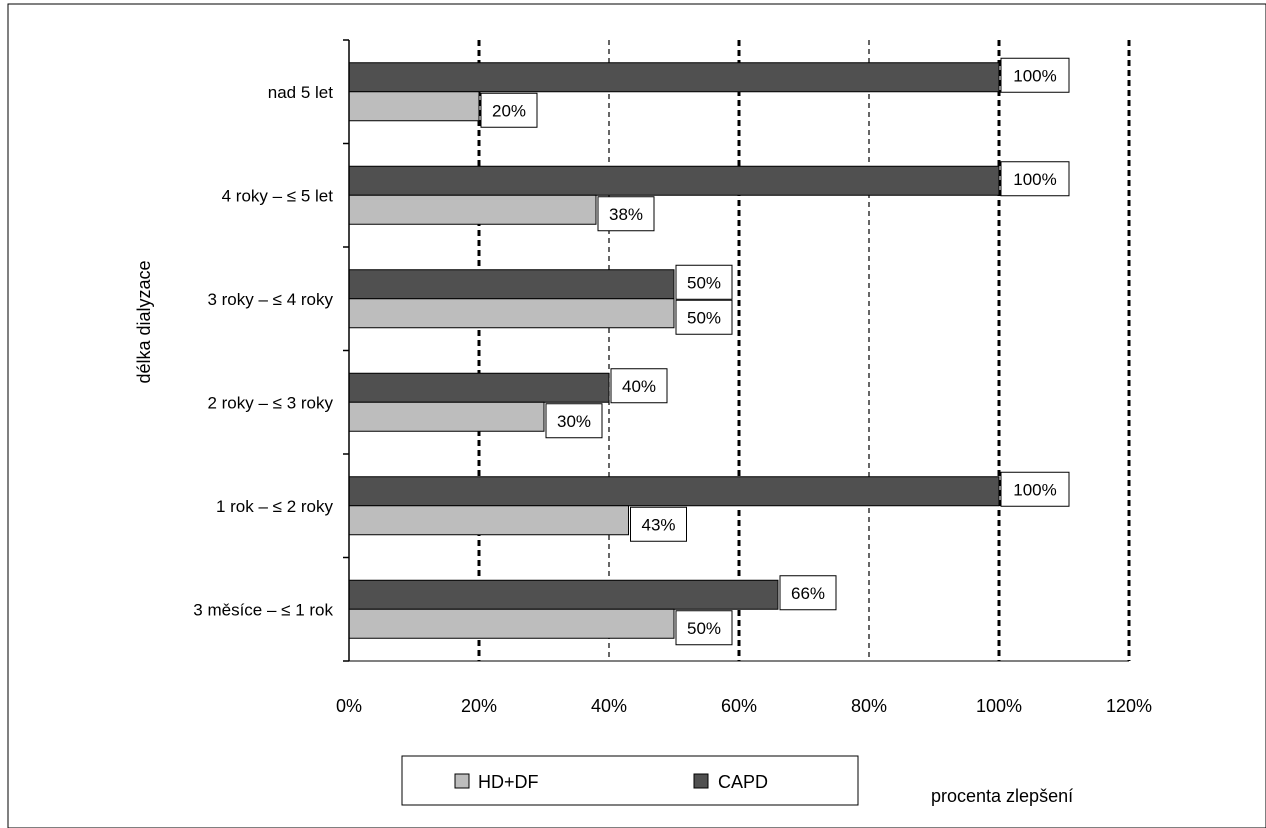  I want to click on data-label-hd-df-0: 20%, so click(509, 110).